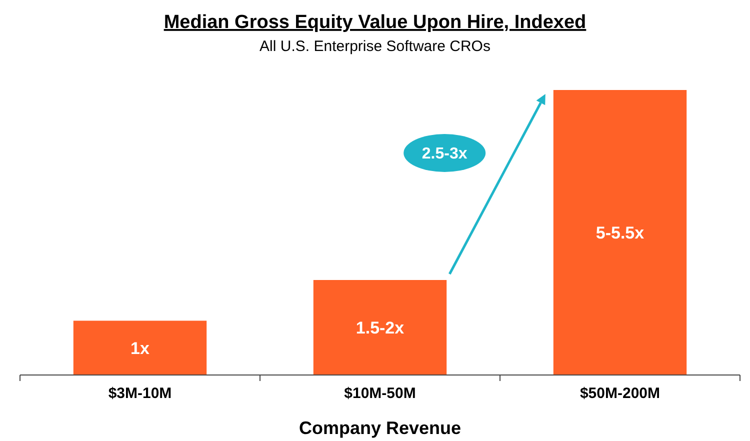 The height and width of the screenshot is (441, 750). I want to click on data-label: 5-5.5x, so click(620, 232).